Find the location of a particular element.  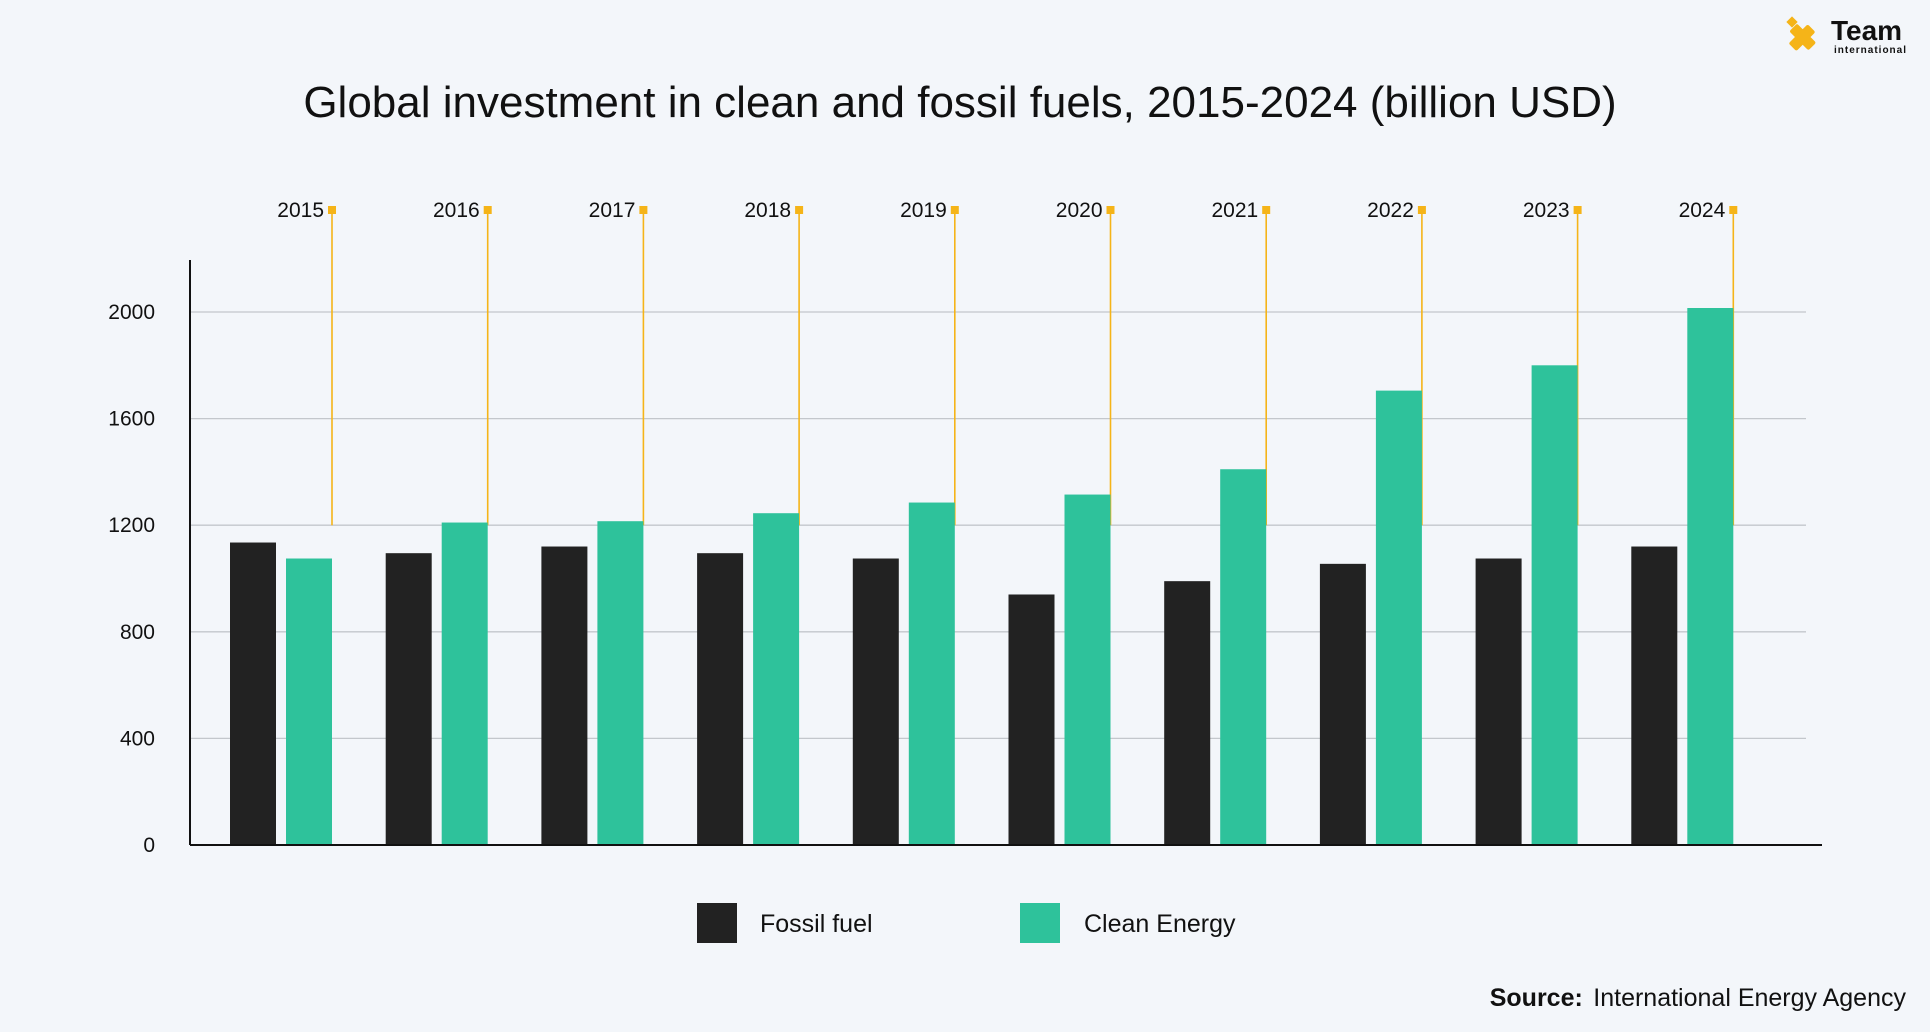

year-marker-dot-2019 is located at coordinates (954, 210).